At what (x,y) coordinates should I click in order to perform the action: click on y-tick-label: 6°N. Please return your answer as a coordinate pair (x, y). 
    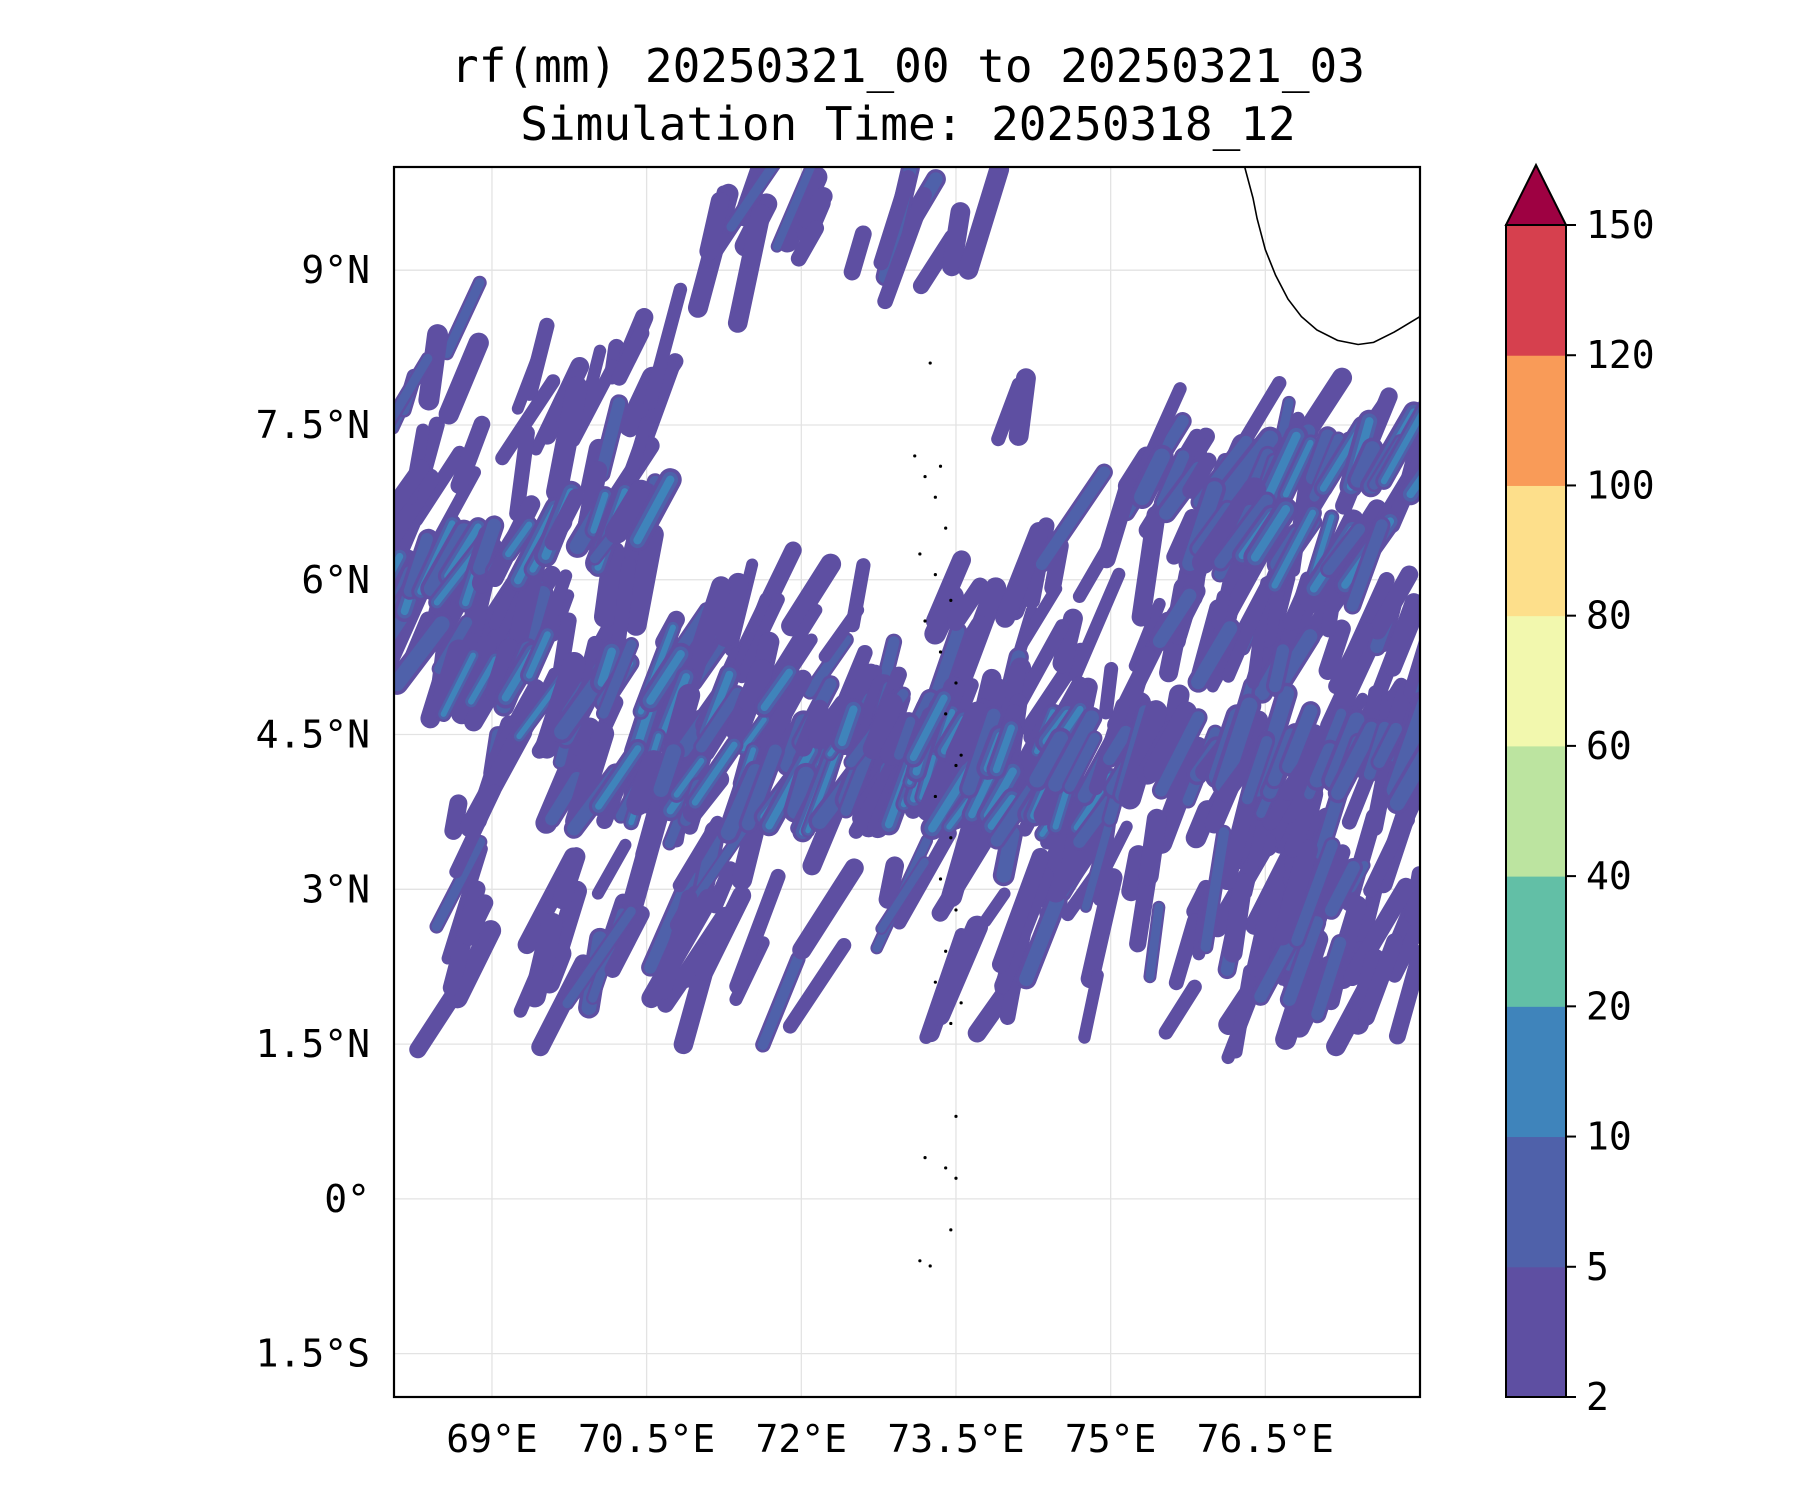
    Looking at the image, I should click on (335, 580).